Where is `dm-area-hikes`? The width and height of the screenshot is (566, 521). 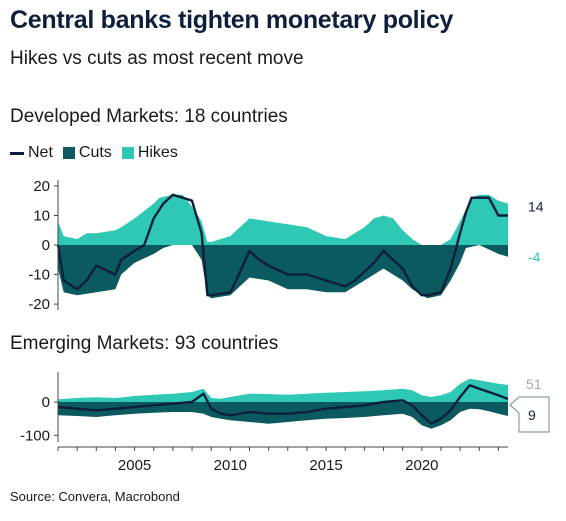
dm-area-hikes is located at coordinates (283, 219).